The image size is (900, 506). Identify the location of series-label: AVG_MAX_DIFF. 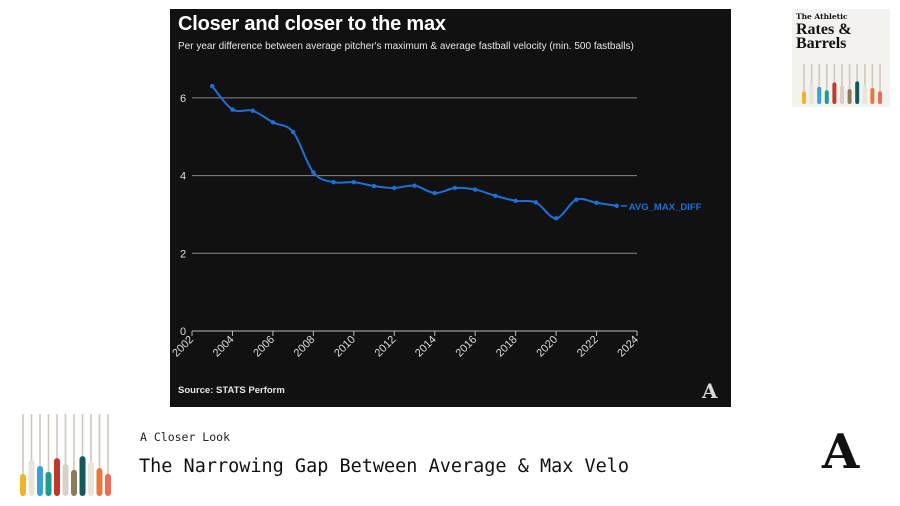
(665, 207).